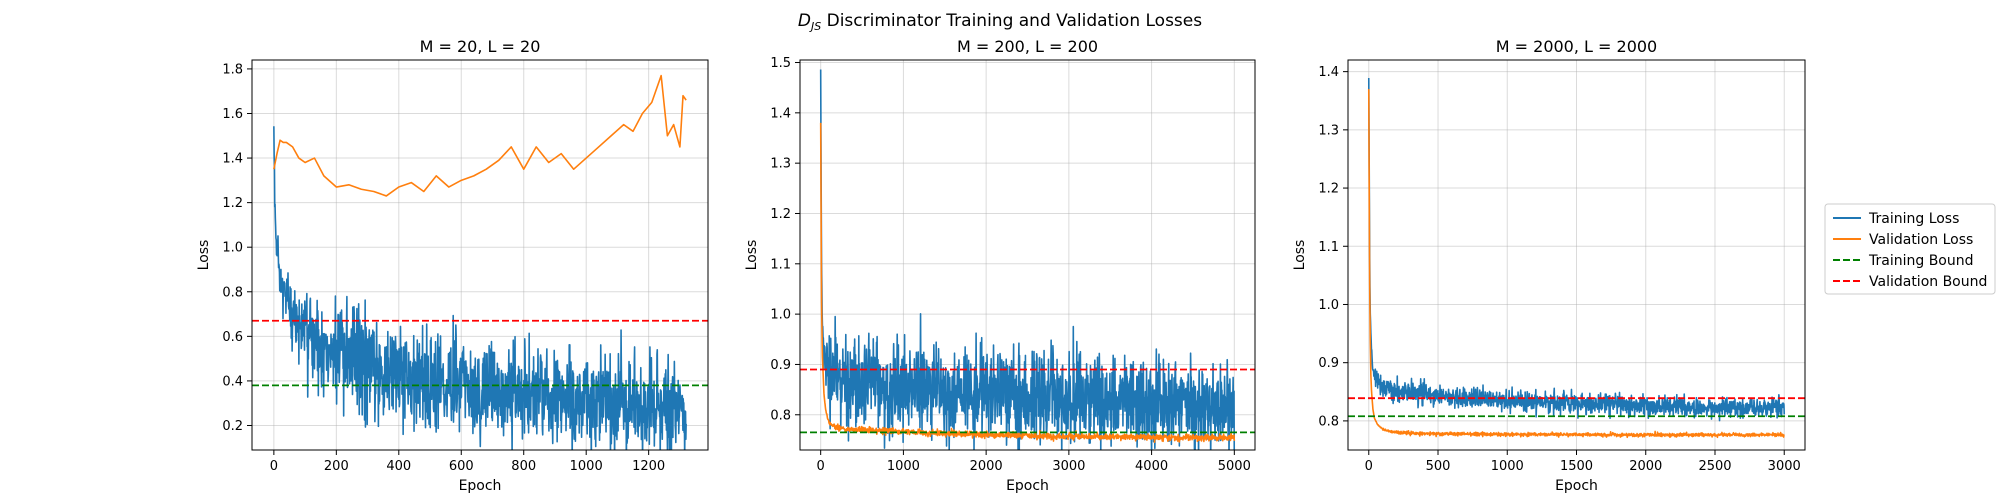 The width and height of the screenshot is (2000, 500). What do you see at coordinates (232, 381) in the screenshot?
I see `y-tick-label-0-4: 0.4` at bounding box center [232, 381].